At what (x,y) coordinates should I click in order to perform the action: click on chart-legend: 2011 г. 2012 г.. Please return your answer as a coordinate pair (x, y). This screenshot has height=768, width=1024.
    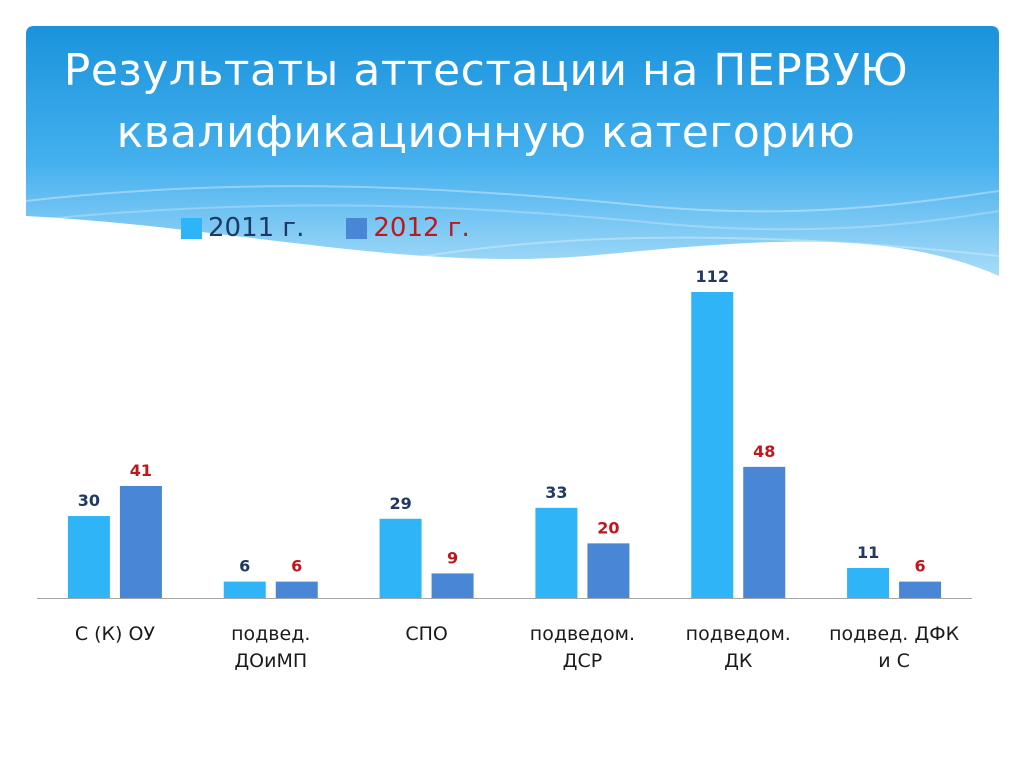
    Looking at the image, I should click on (346, 228).